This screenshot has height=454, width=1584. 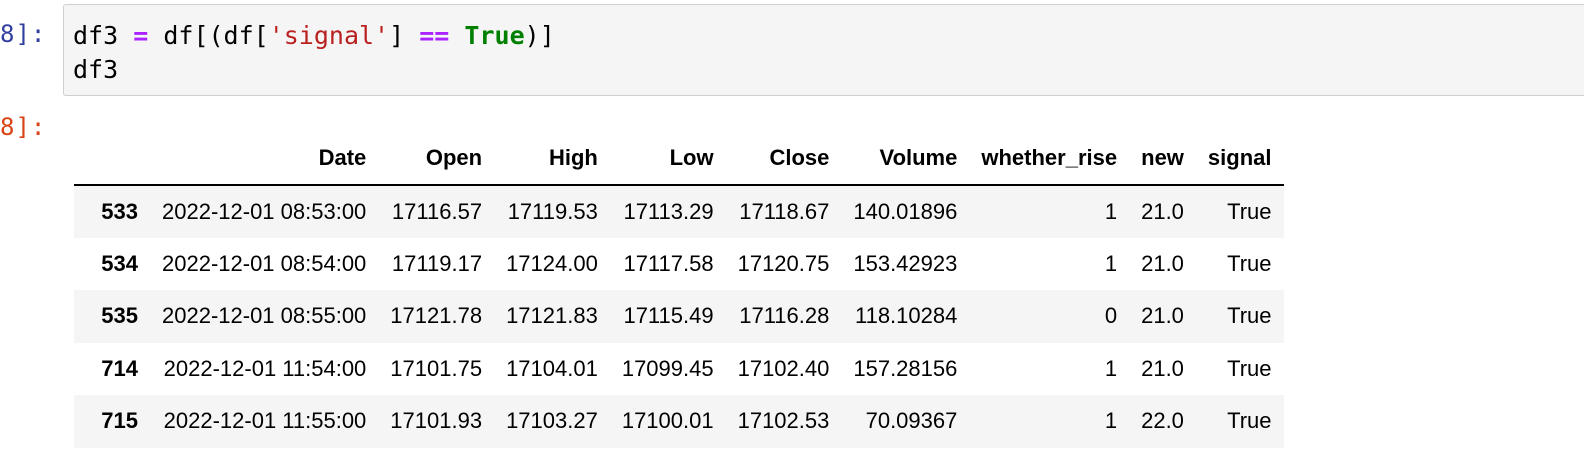 I want to click on cell-high: 17121.83, so click(x=552, y=316).